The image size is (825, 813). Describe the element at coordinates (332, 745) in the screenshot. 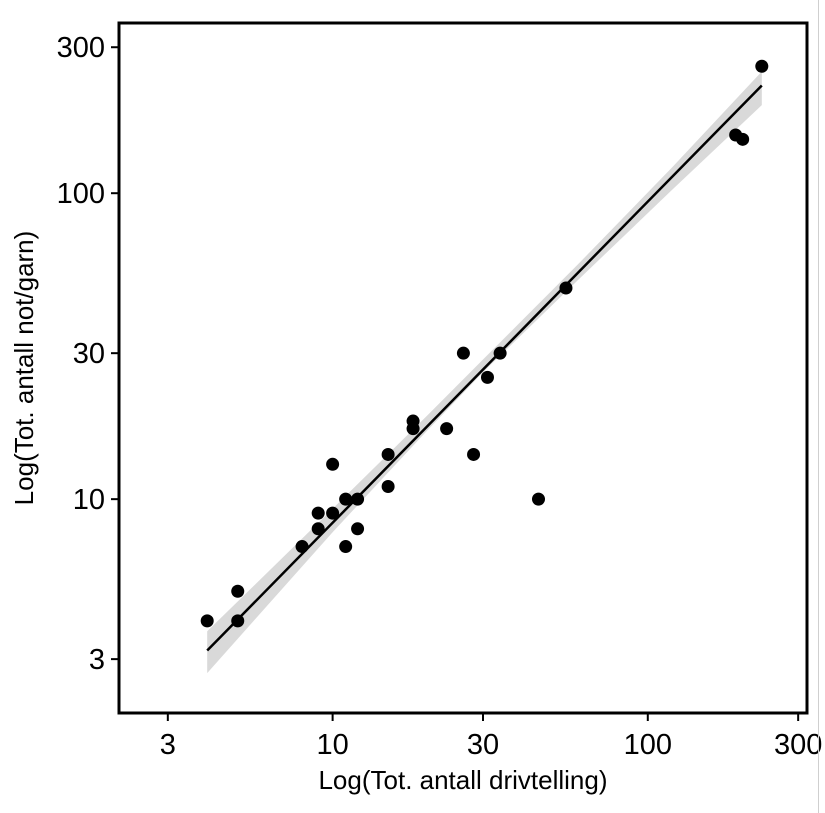

I see `x-tick-label: 10` at that location.